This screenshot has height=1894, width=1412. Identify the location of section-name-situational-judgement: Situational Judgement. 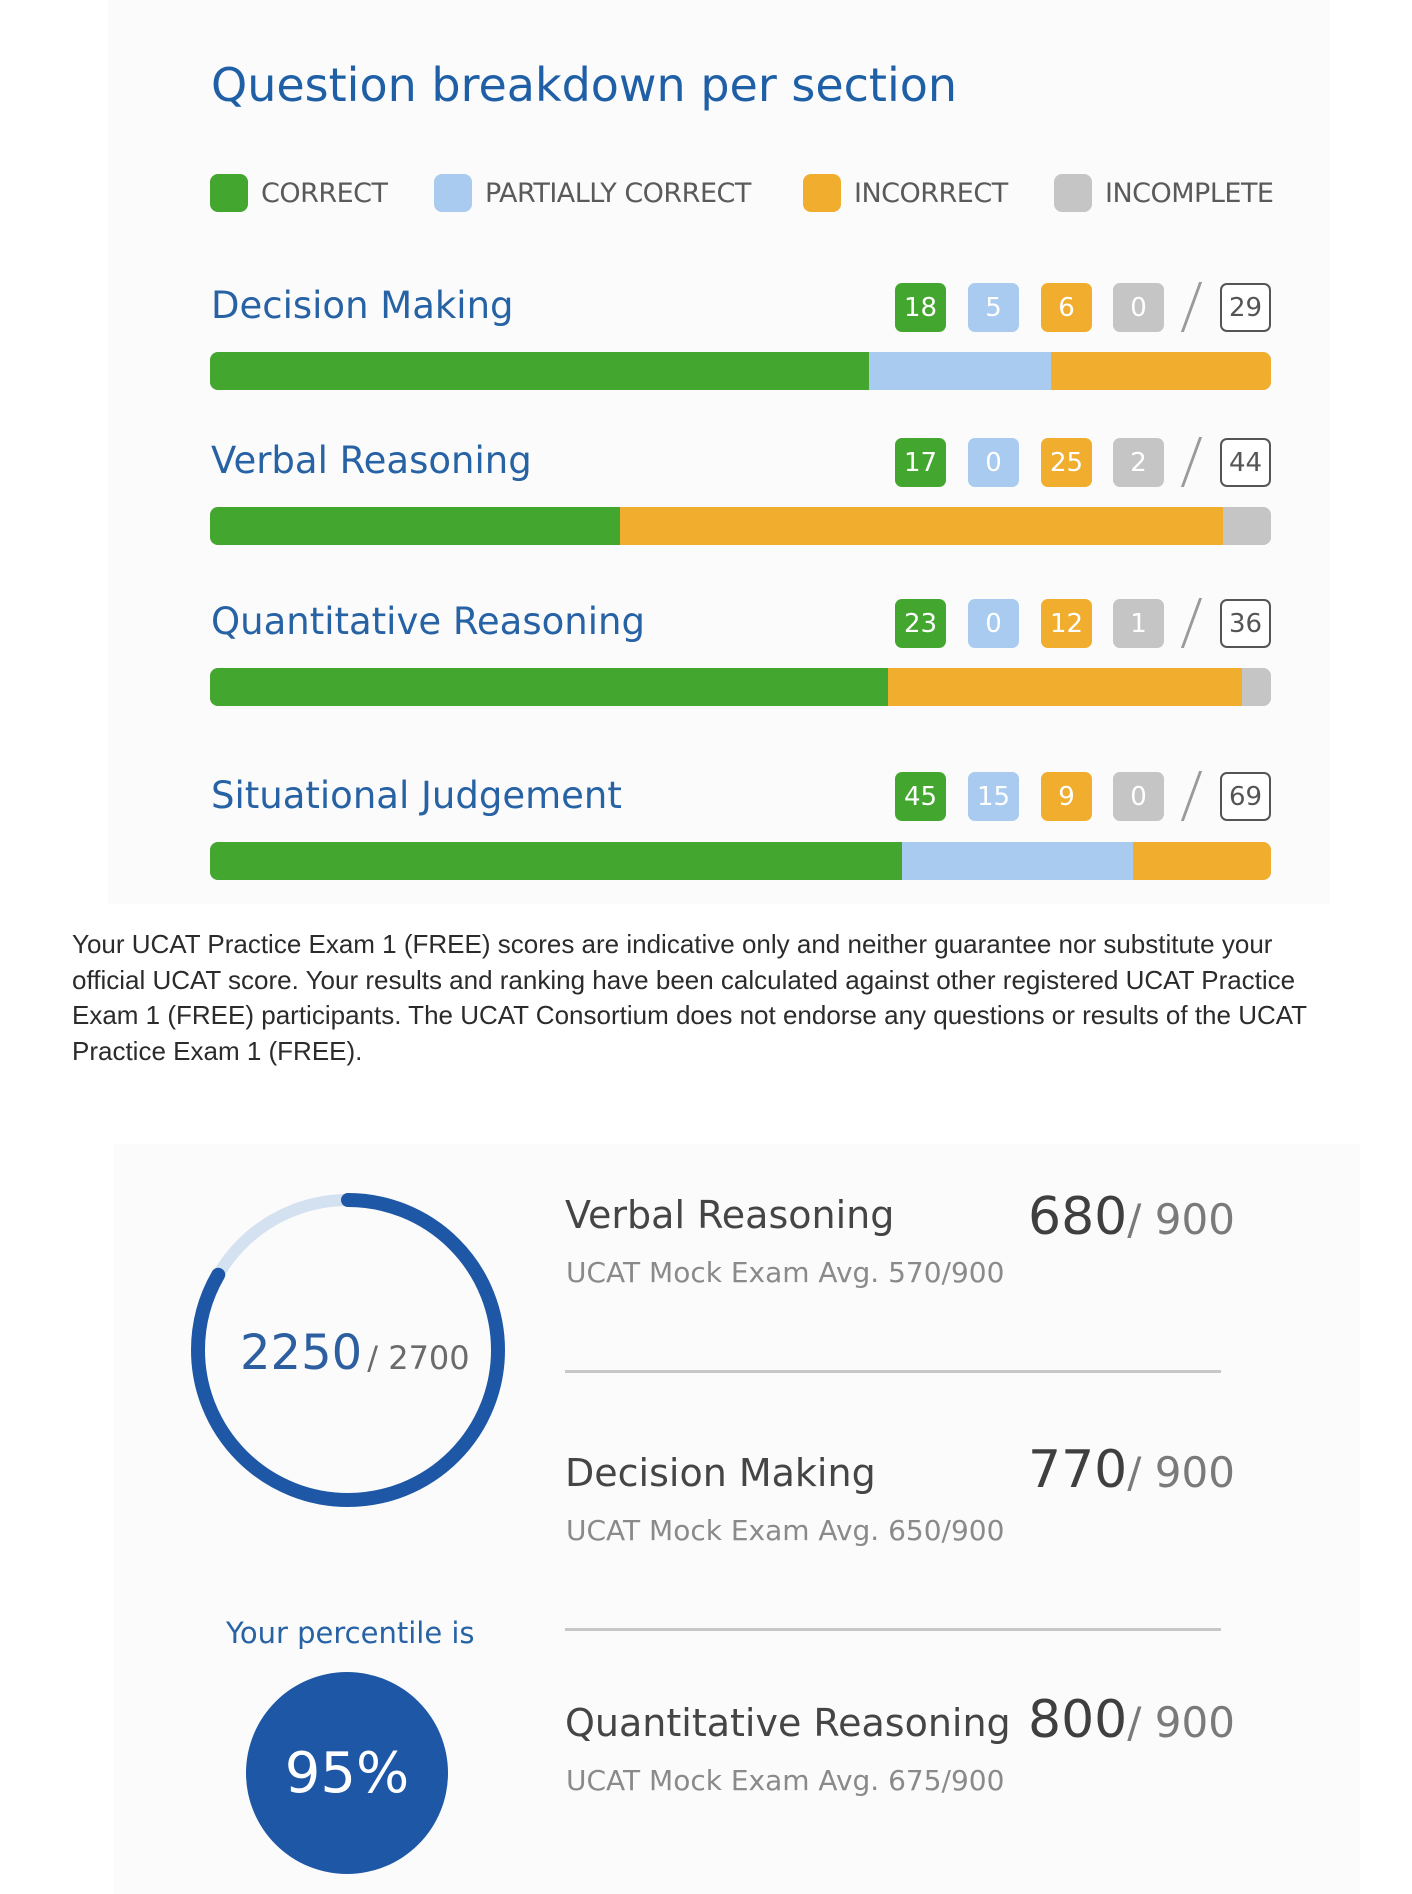
(416, 795).